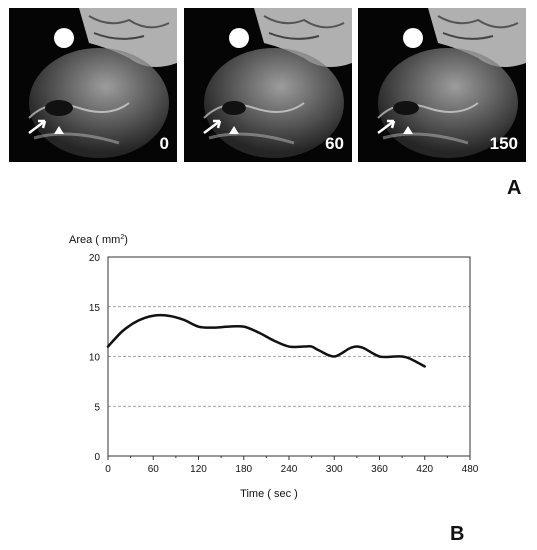  I want to click on x-axis-label: Time ( sec ), so click(269, 494).